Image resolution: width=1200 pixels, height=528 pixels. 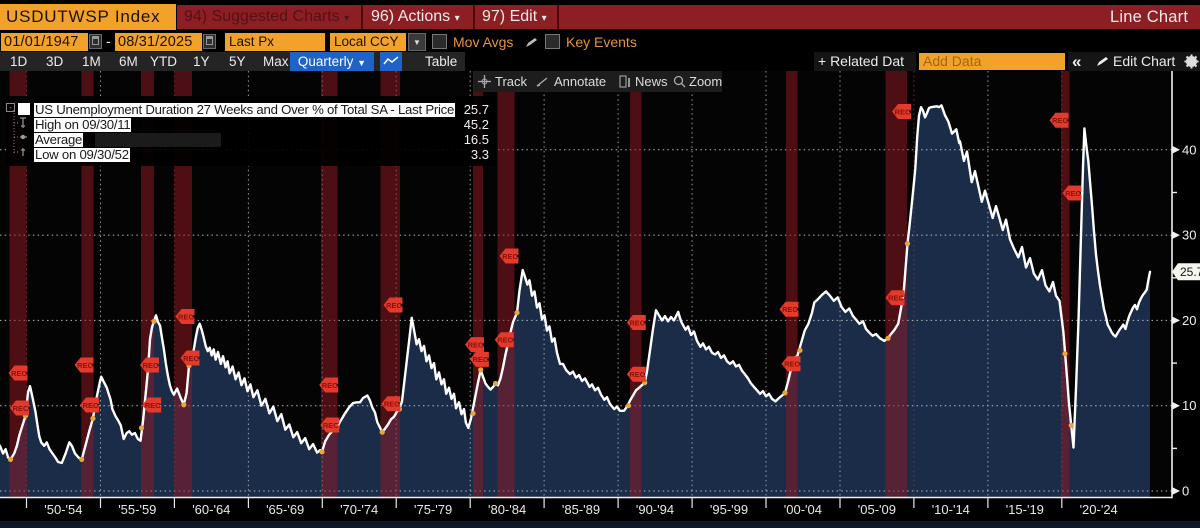 I want to click on svg-text: 40, so click(x=1189, y=149).